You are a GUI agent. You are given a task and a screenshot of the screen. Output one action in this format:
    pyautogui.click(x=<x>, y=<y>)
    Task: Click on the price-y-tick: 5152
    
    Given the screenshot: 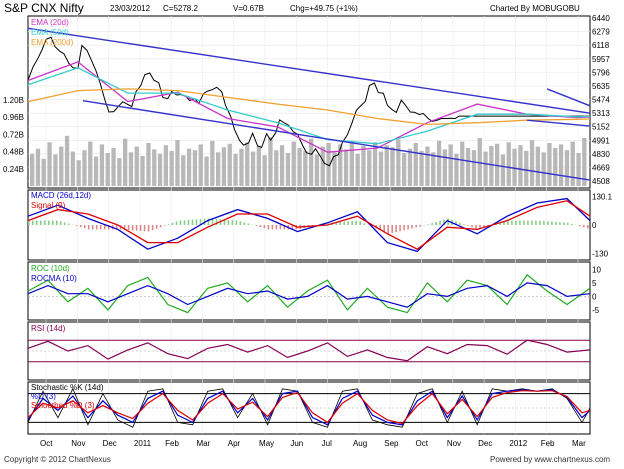 What is the action you would take?
    pyautogui.click(x=601, y=127)
    